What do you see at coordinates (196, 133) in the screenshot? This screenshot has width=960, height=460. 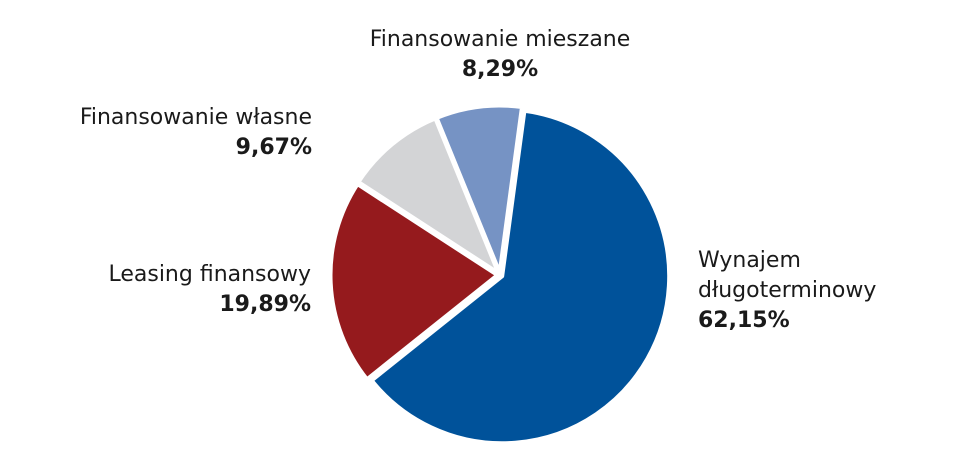 I see `label-wlasne: Finansowanie własne 9,67%` at bounding box center [196, 133].